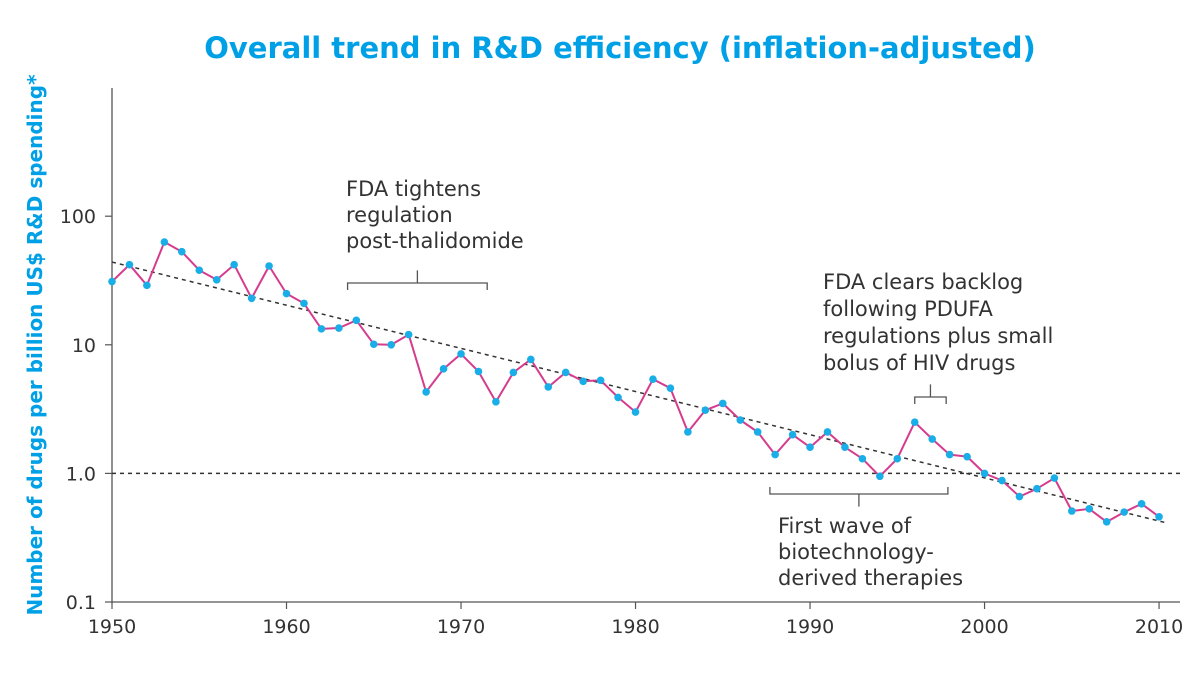  I want to click on annotation-line: First wave of, so click(845, 526).